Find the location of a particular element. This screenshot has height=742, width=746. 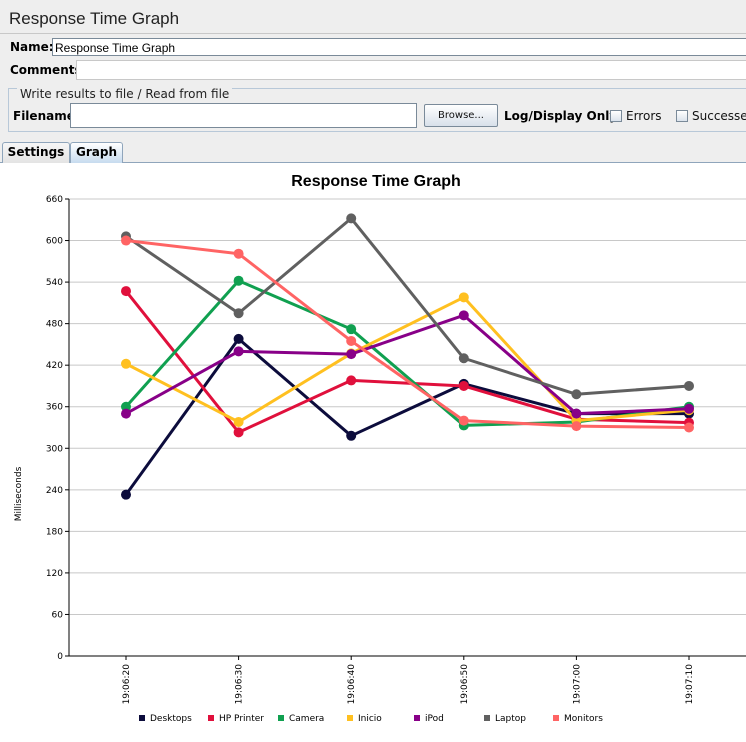

log-display-label: Log/Display Only: is located at coordinates (563, 116).